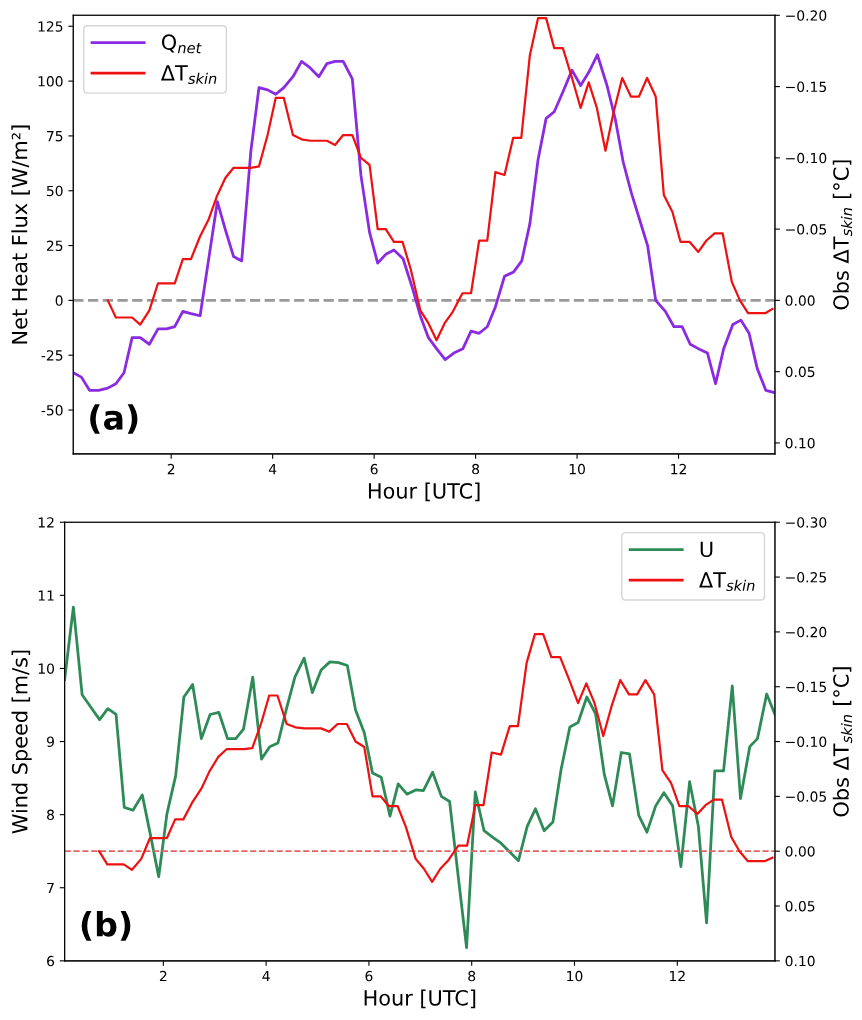 The height and width of the screenshot is (1020, 862). Describe the element at coordinates (114, 419) in the screenshot. I see `annotation: (a)` at that location.